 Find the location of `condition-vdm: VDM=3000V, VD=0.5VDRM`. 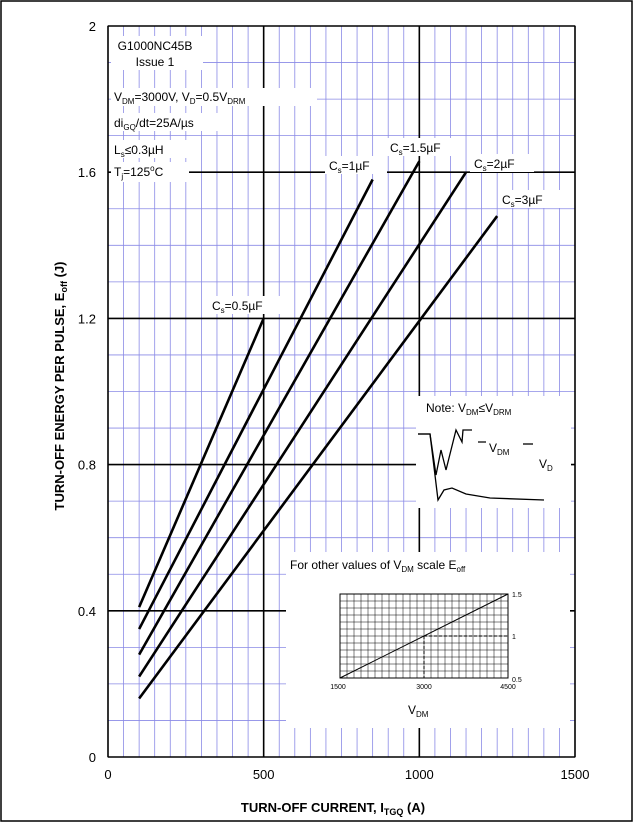

condition-vdm: VDM=3000V, VD=0.5VDRM is located at coordinates (180, 98).